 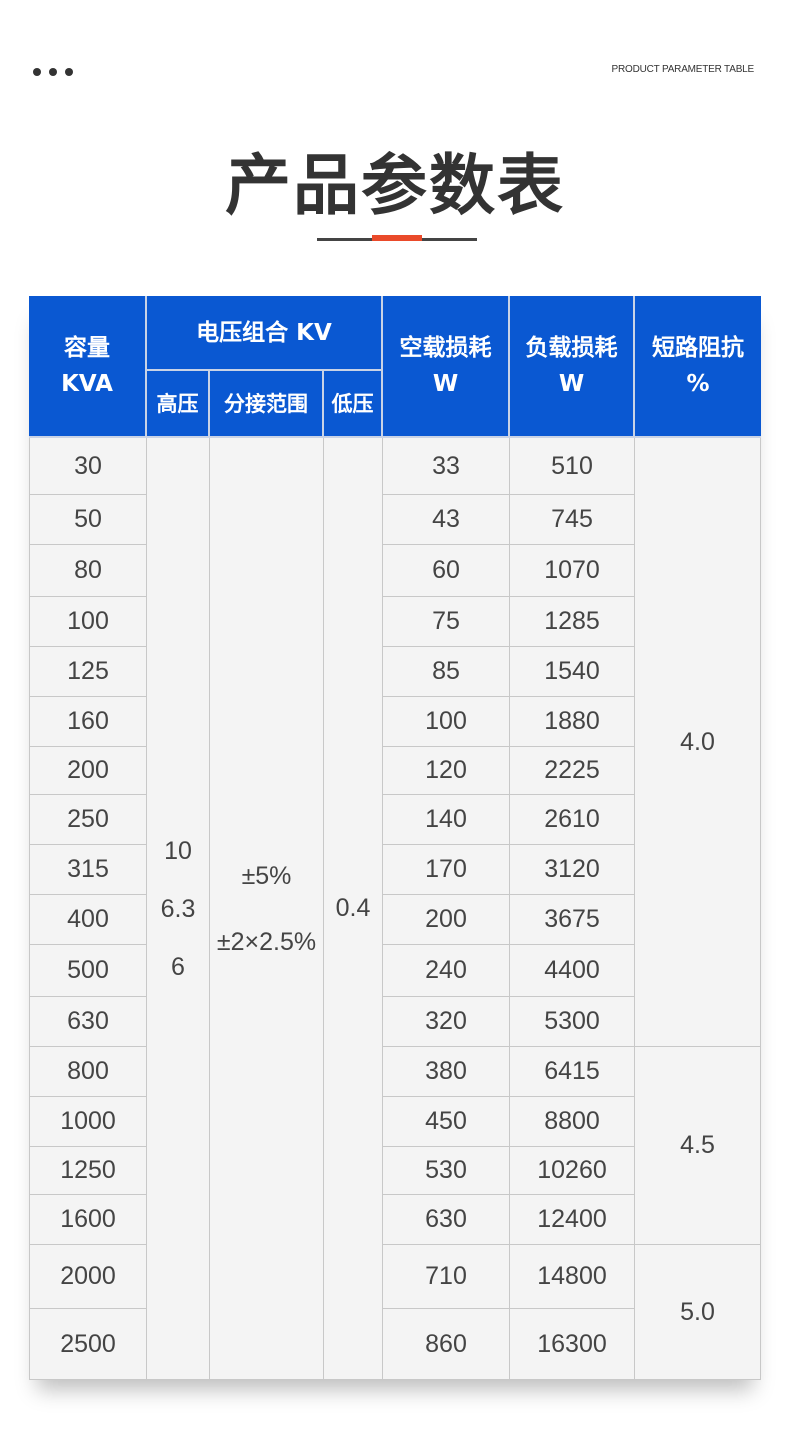 I want to click on no-load-loss-cell: 450, so click(x=446, y=1122).